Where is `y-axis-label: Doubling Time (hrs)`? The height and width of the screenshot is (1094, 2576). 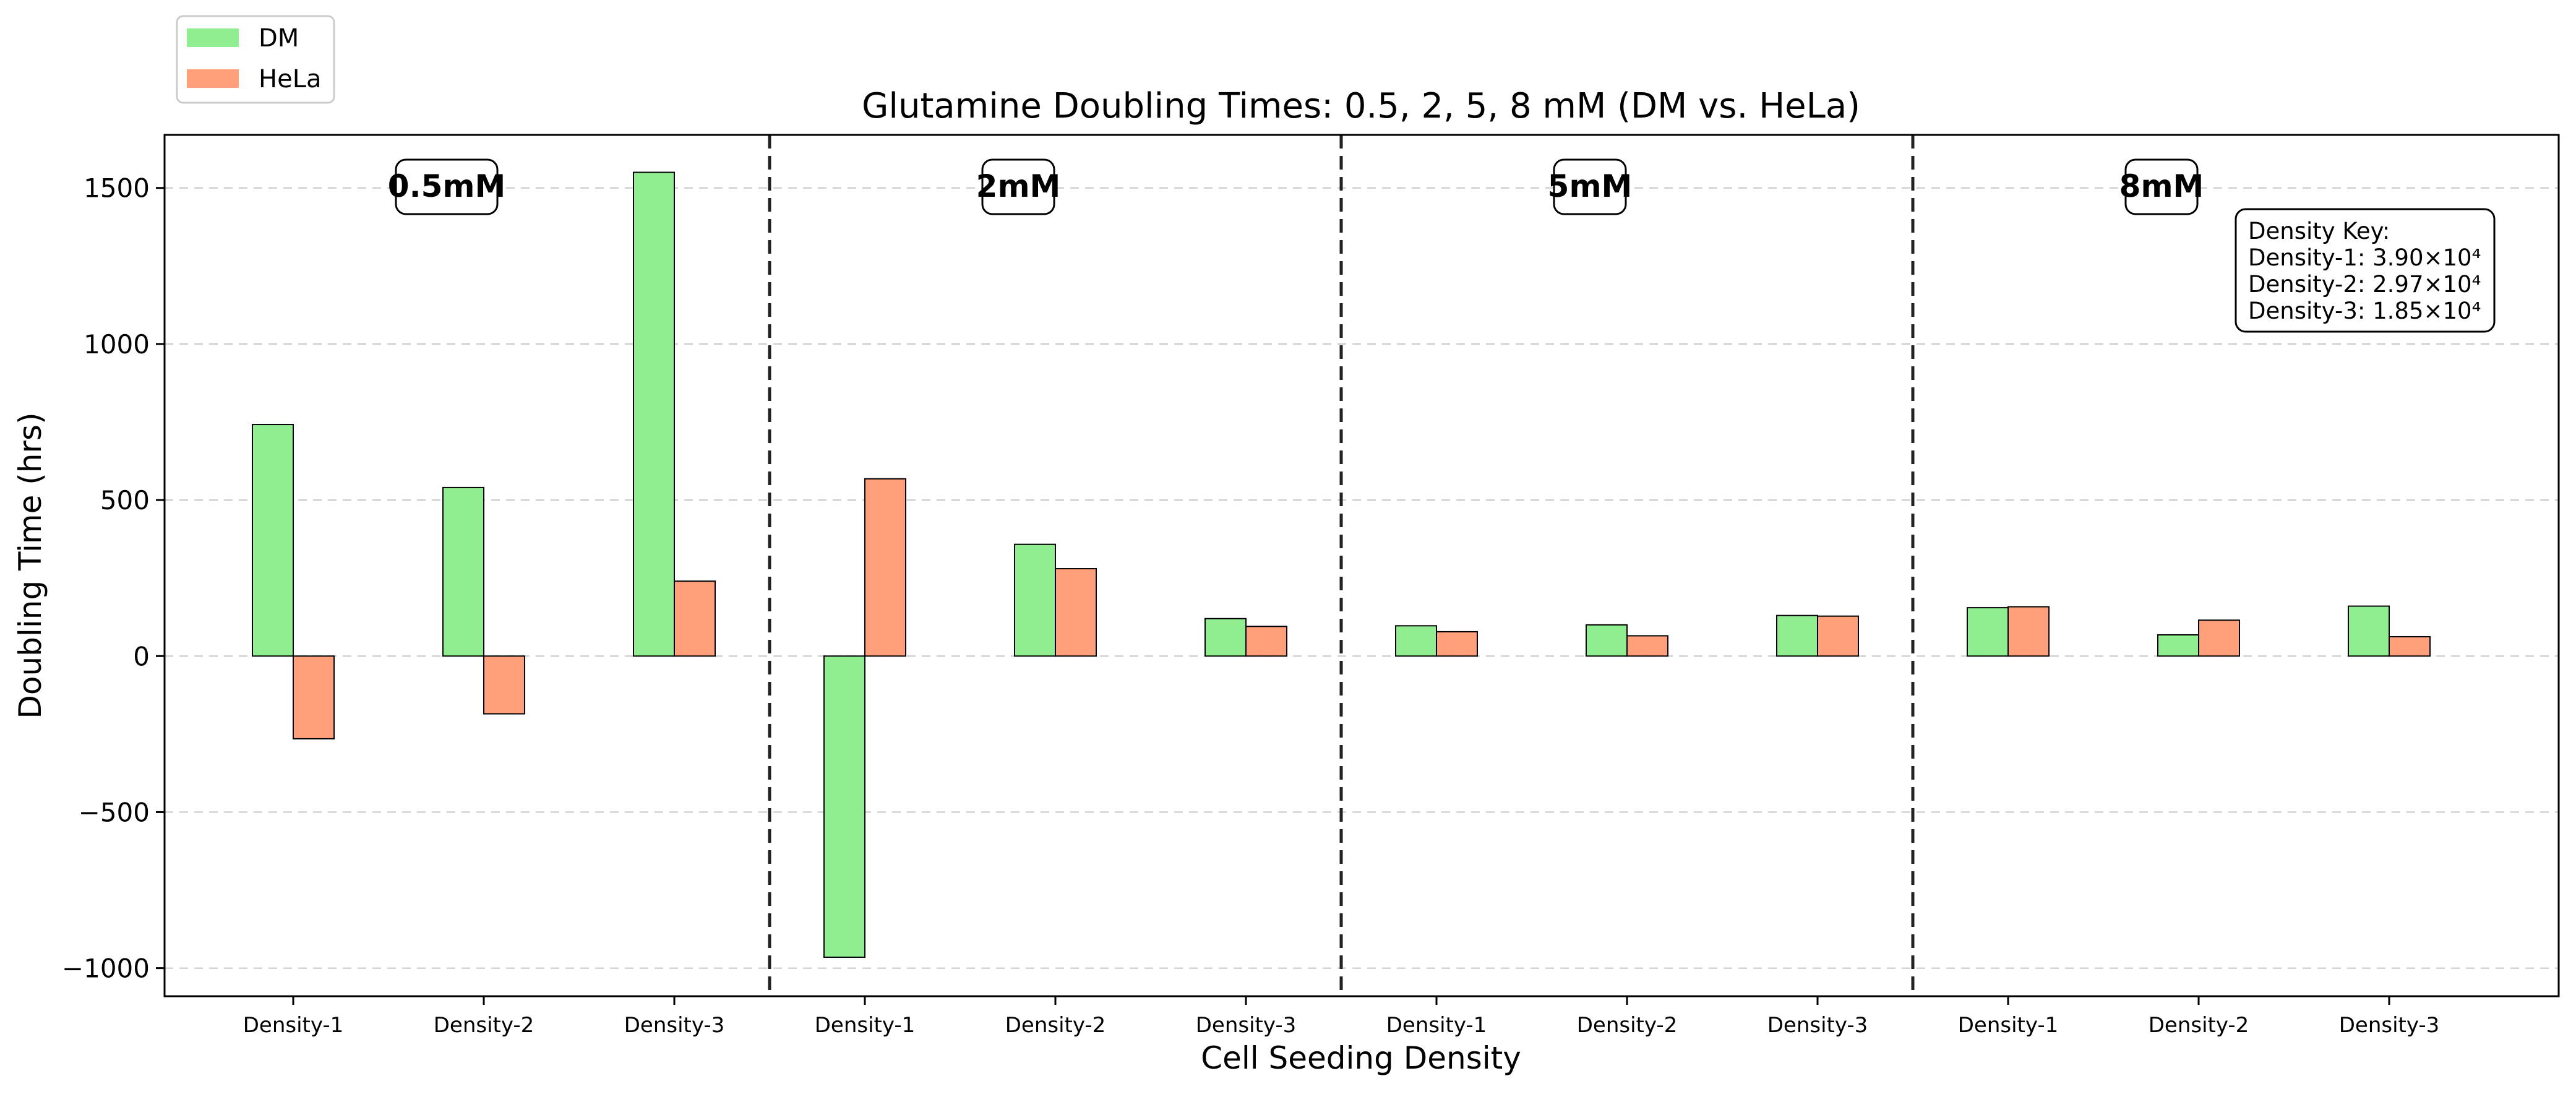
y-axis-label: Doubling Time (hrs) is located at coordinates (30, 565).